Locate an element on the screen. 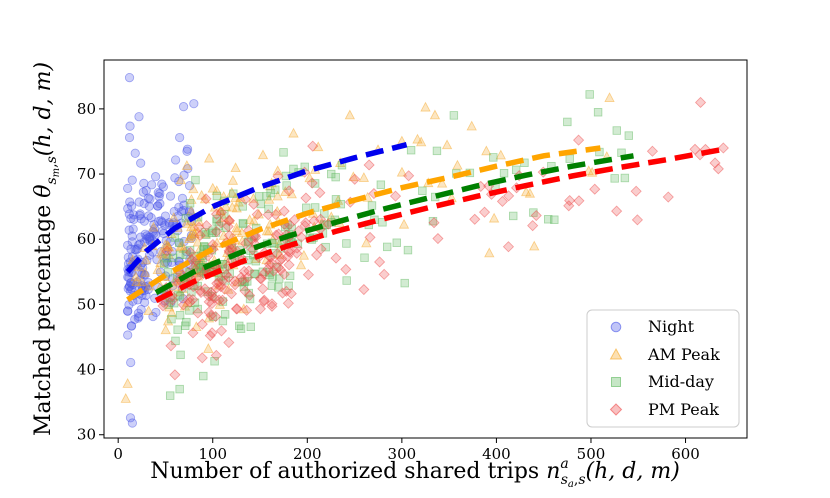  y-tick-label: 30 is located at coordinates (86, 435).